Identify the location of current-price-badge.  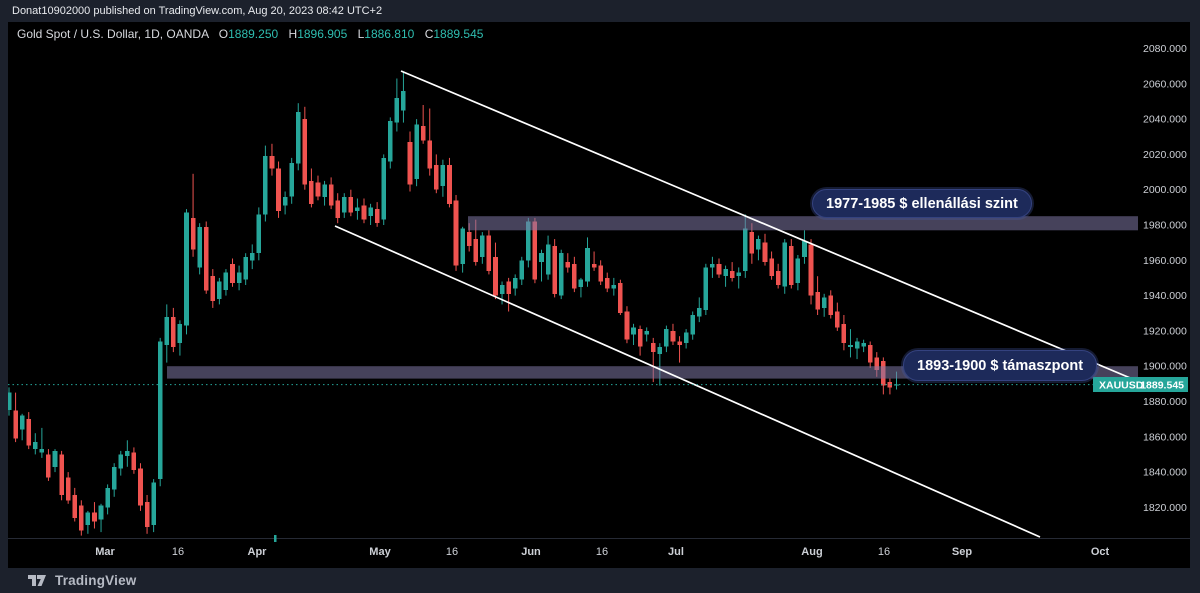
(1140, 385).